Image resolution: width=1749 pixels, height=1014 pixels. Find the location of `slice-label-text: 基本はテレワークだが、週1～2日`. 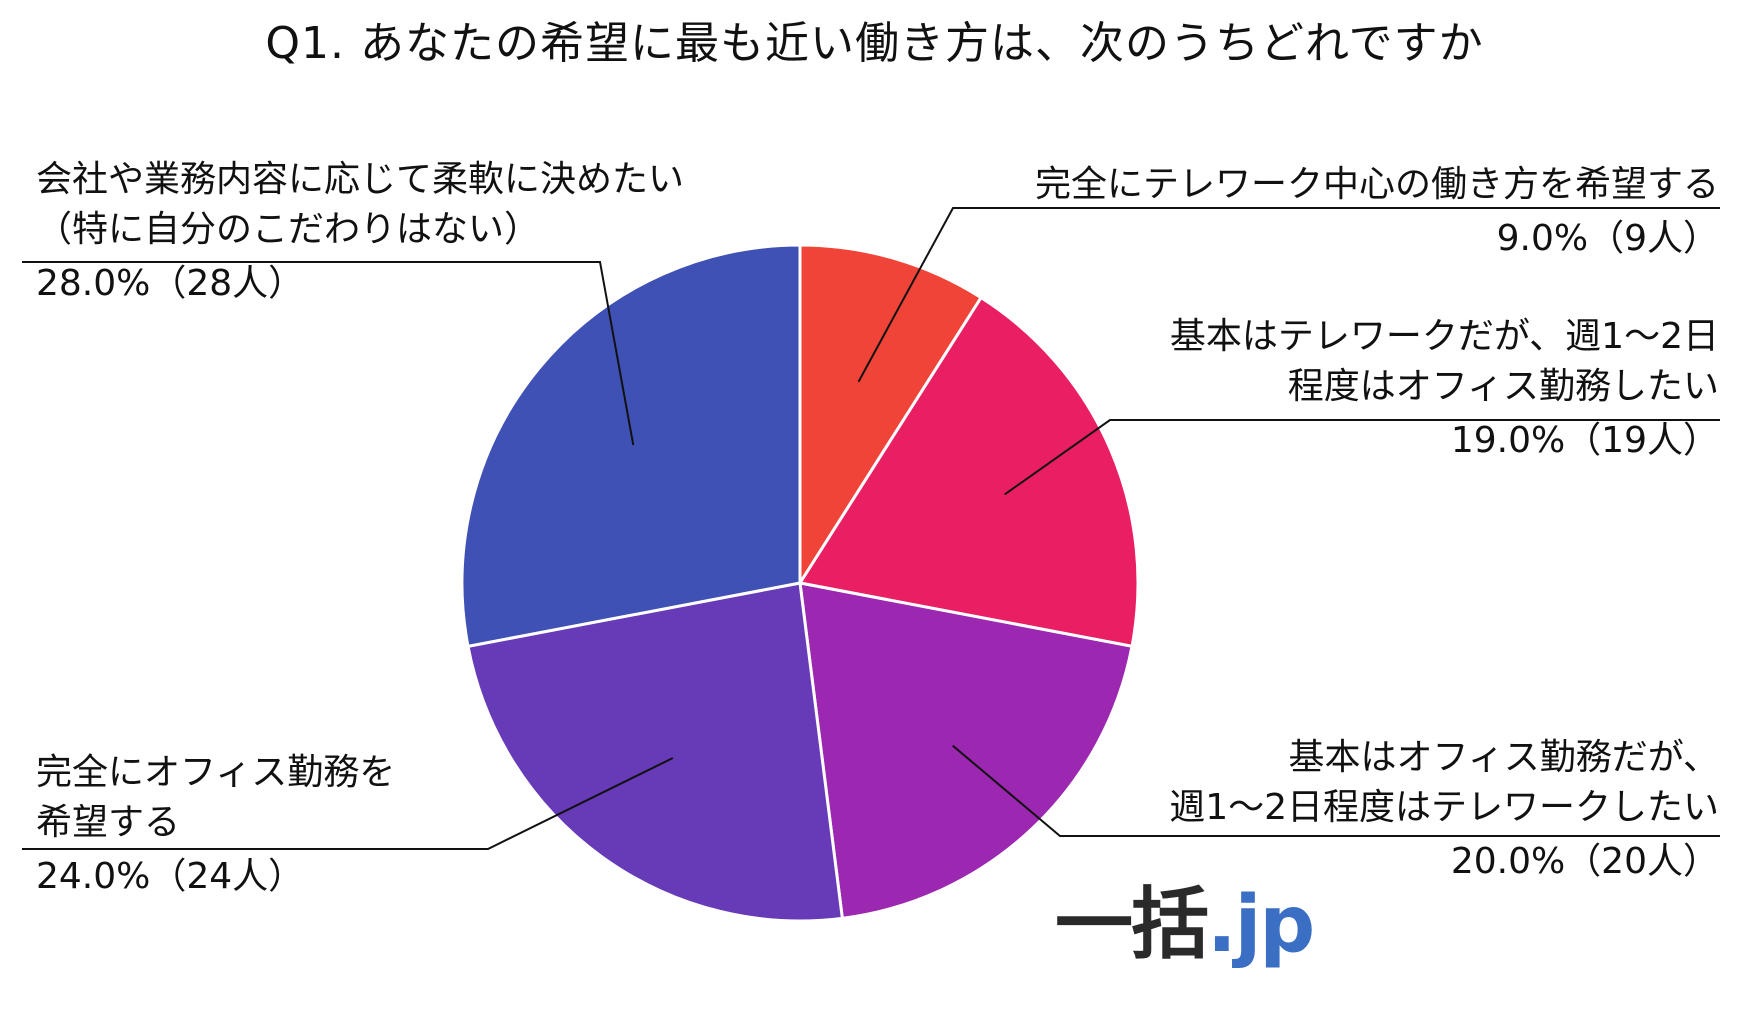

slice-label-text: 基本はテレワークだが、週1～2日 is located at coordinates (1444, 336).